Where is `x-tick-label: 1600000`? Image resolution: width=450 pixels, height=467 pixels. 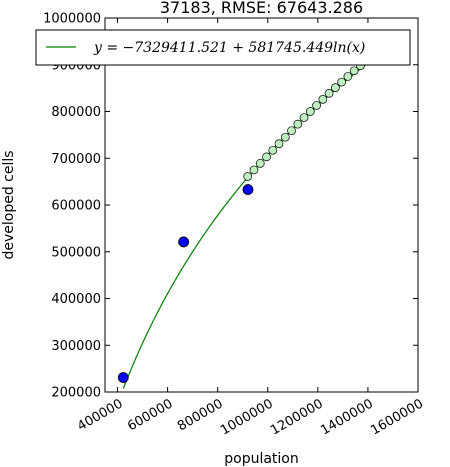
x-tick-label: 1600000 is located at coordinates (397, 417).